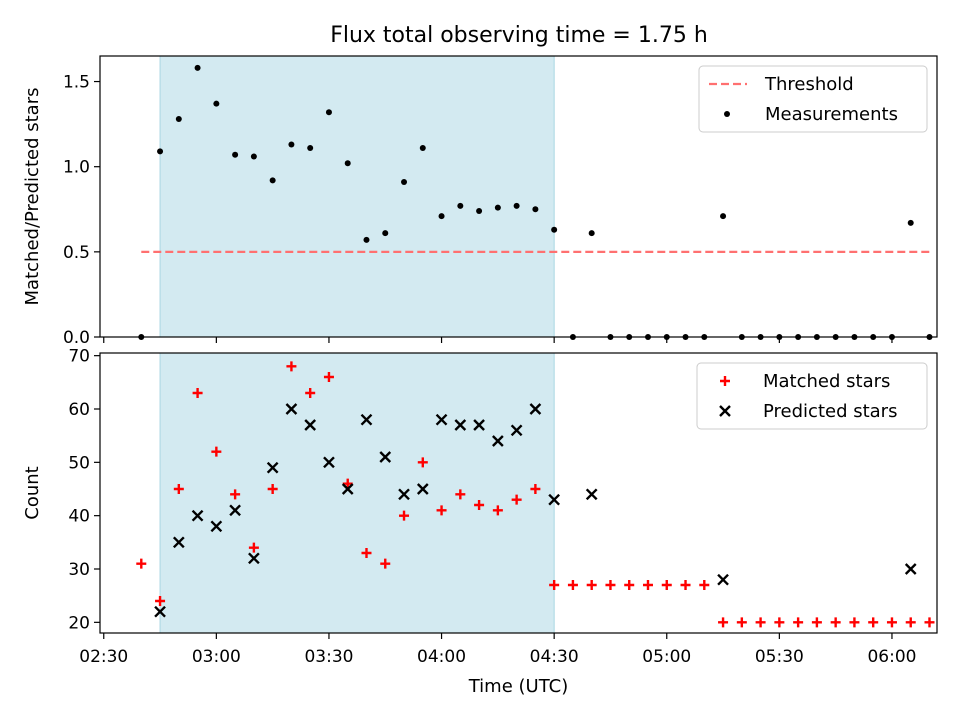 Image resolution: width=960 pixels, height=720 pixels. Describe the element at coordinates (76, 168) in the screenshot. I see `y-tick-label: 1.0` at that location.